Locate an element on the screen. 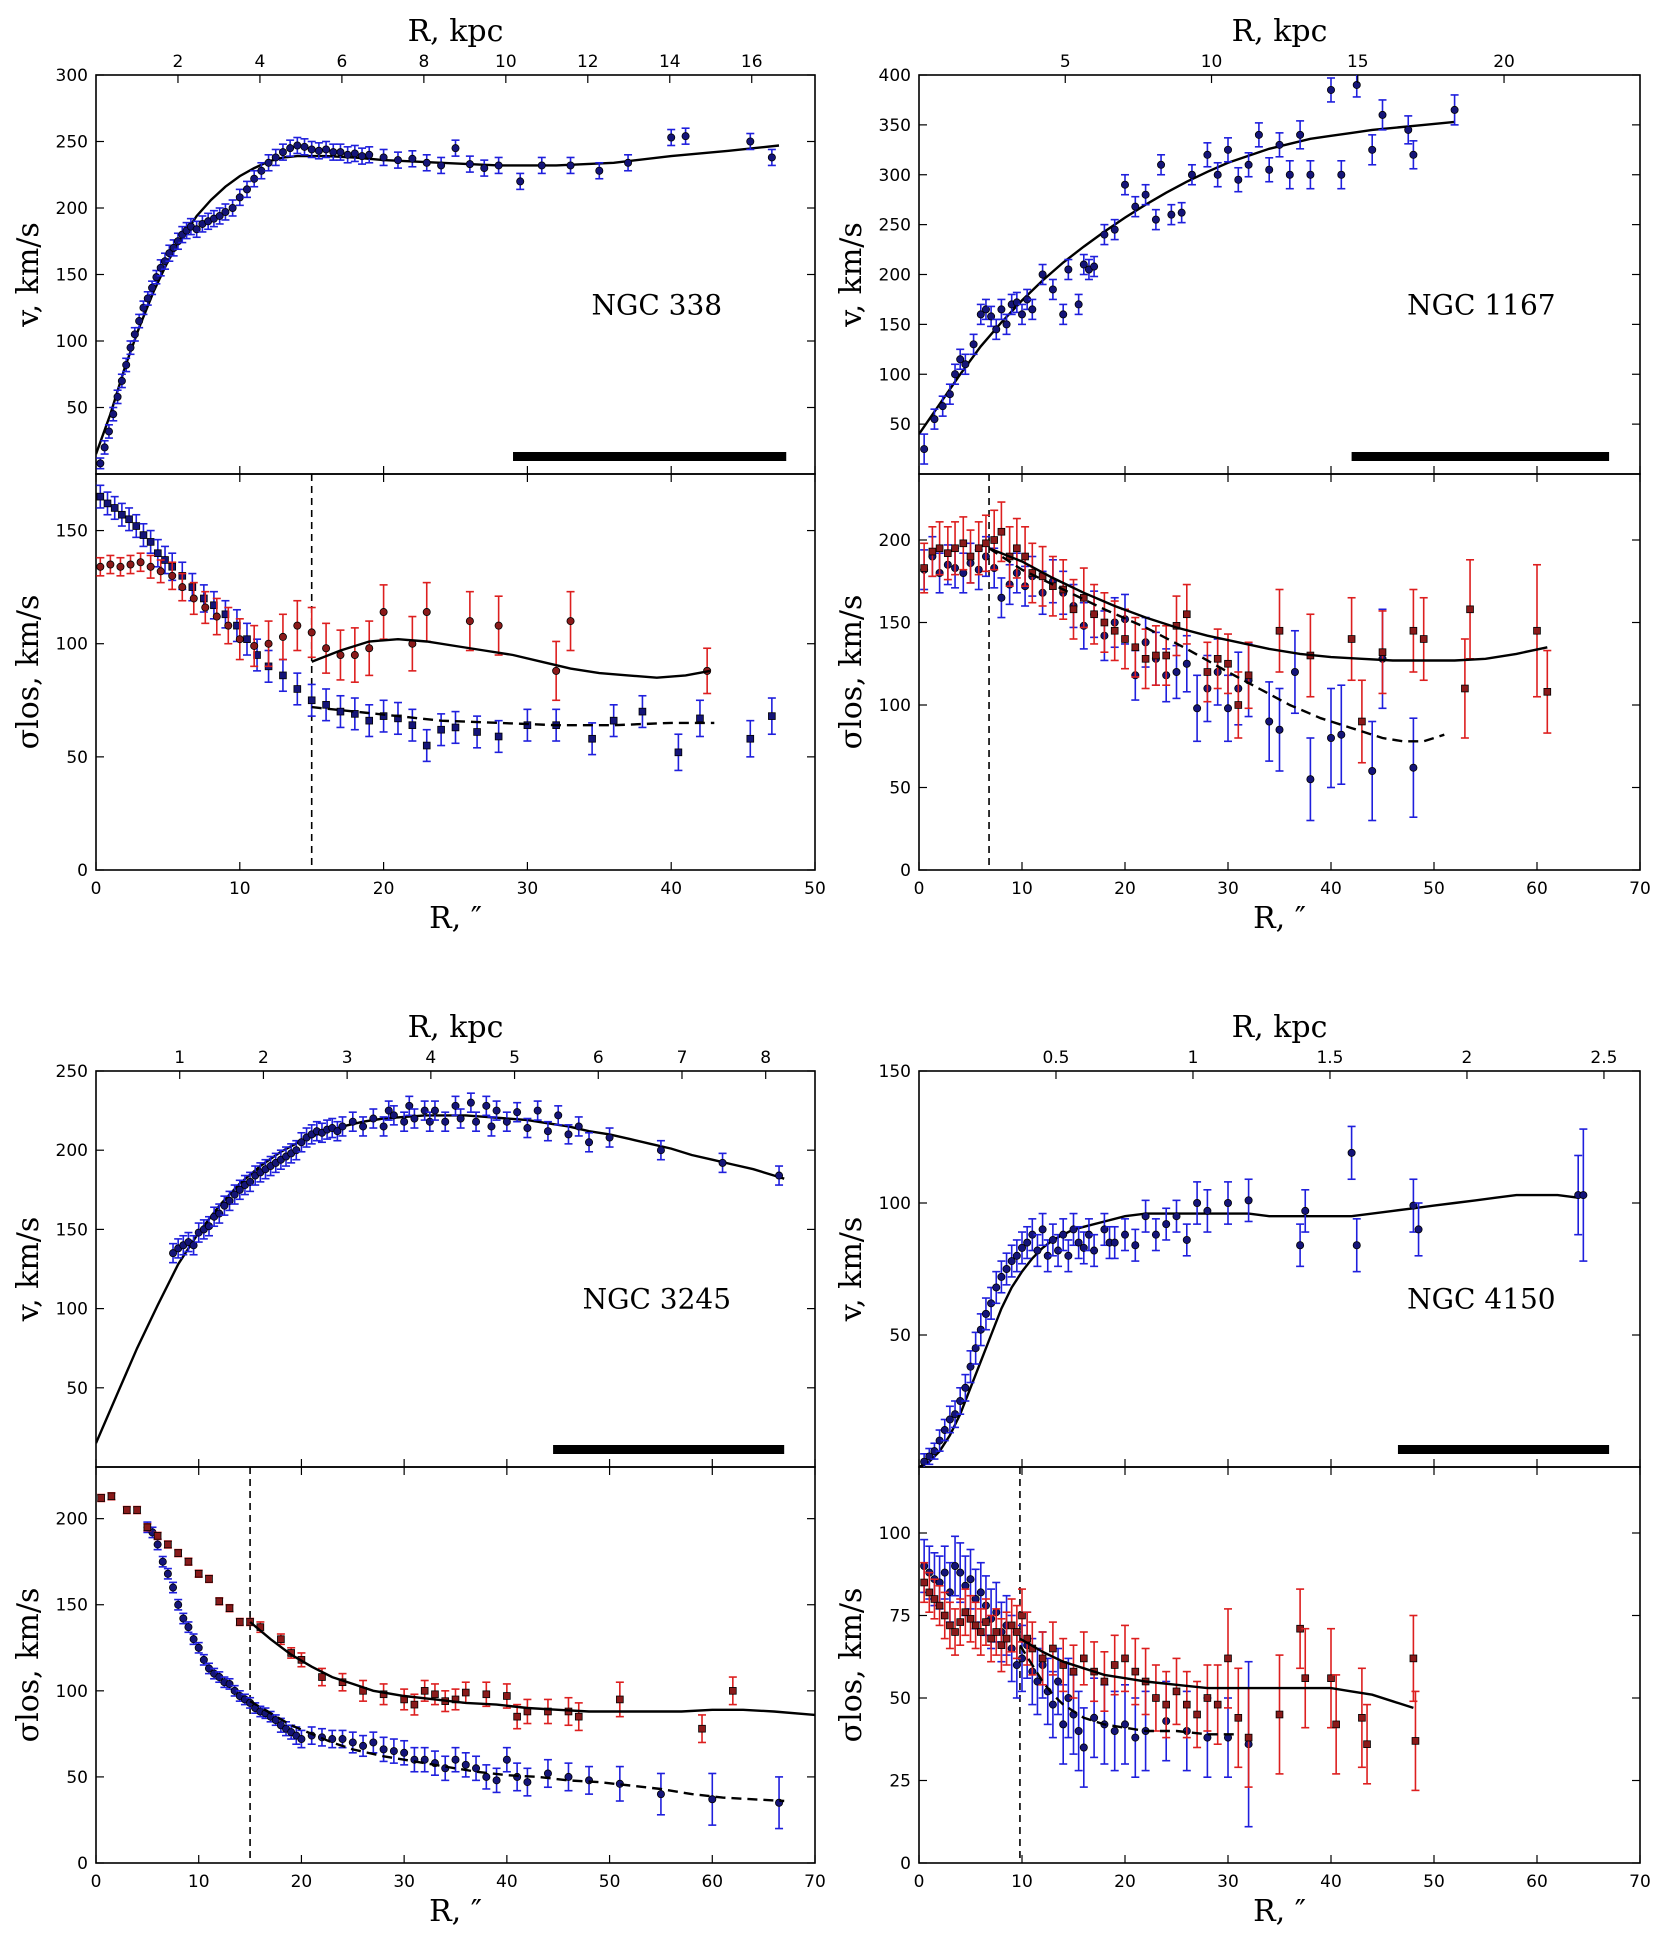 This screenshot has height=1947, width=1661. dispersion-plot-frame is located at coordinates (1279, 1665).